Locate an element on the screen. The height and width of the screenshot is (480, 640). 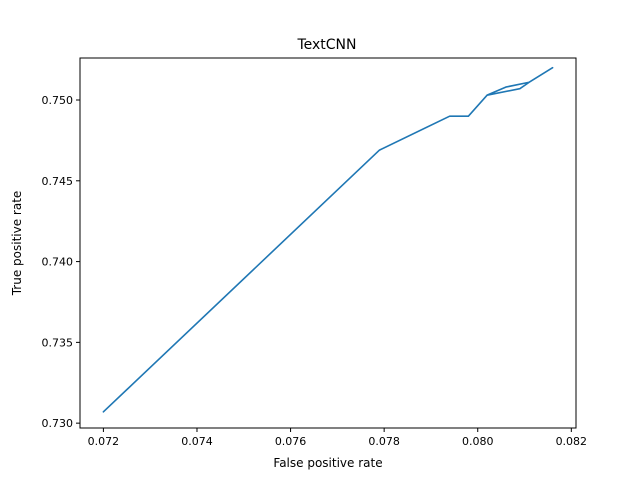
y-axis-ticks: 0.730 0.735 0.740 0.745 0.750 is located at coordinates (61, 262).